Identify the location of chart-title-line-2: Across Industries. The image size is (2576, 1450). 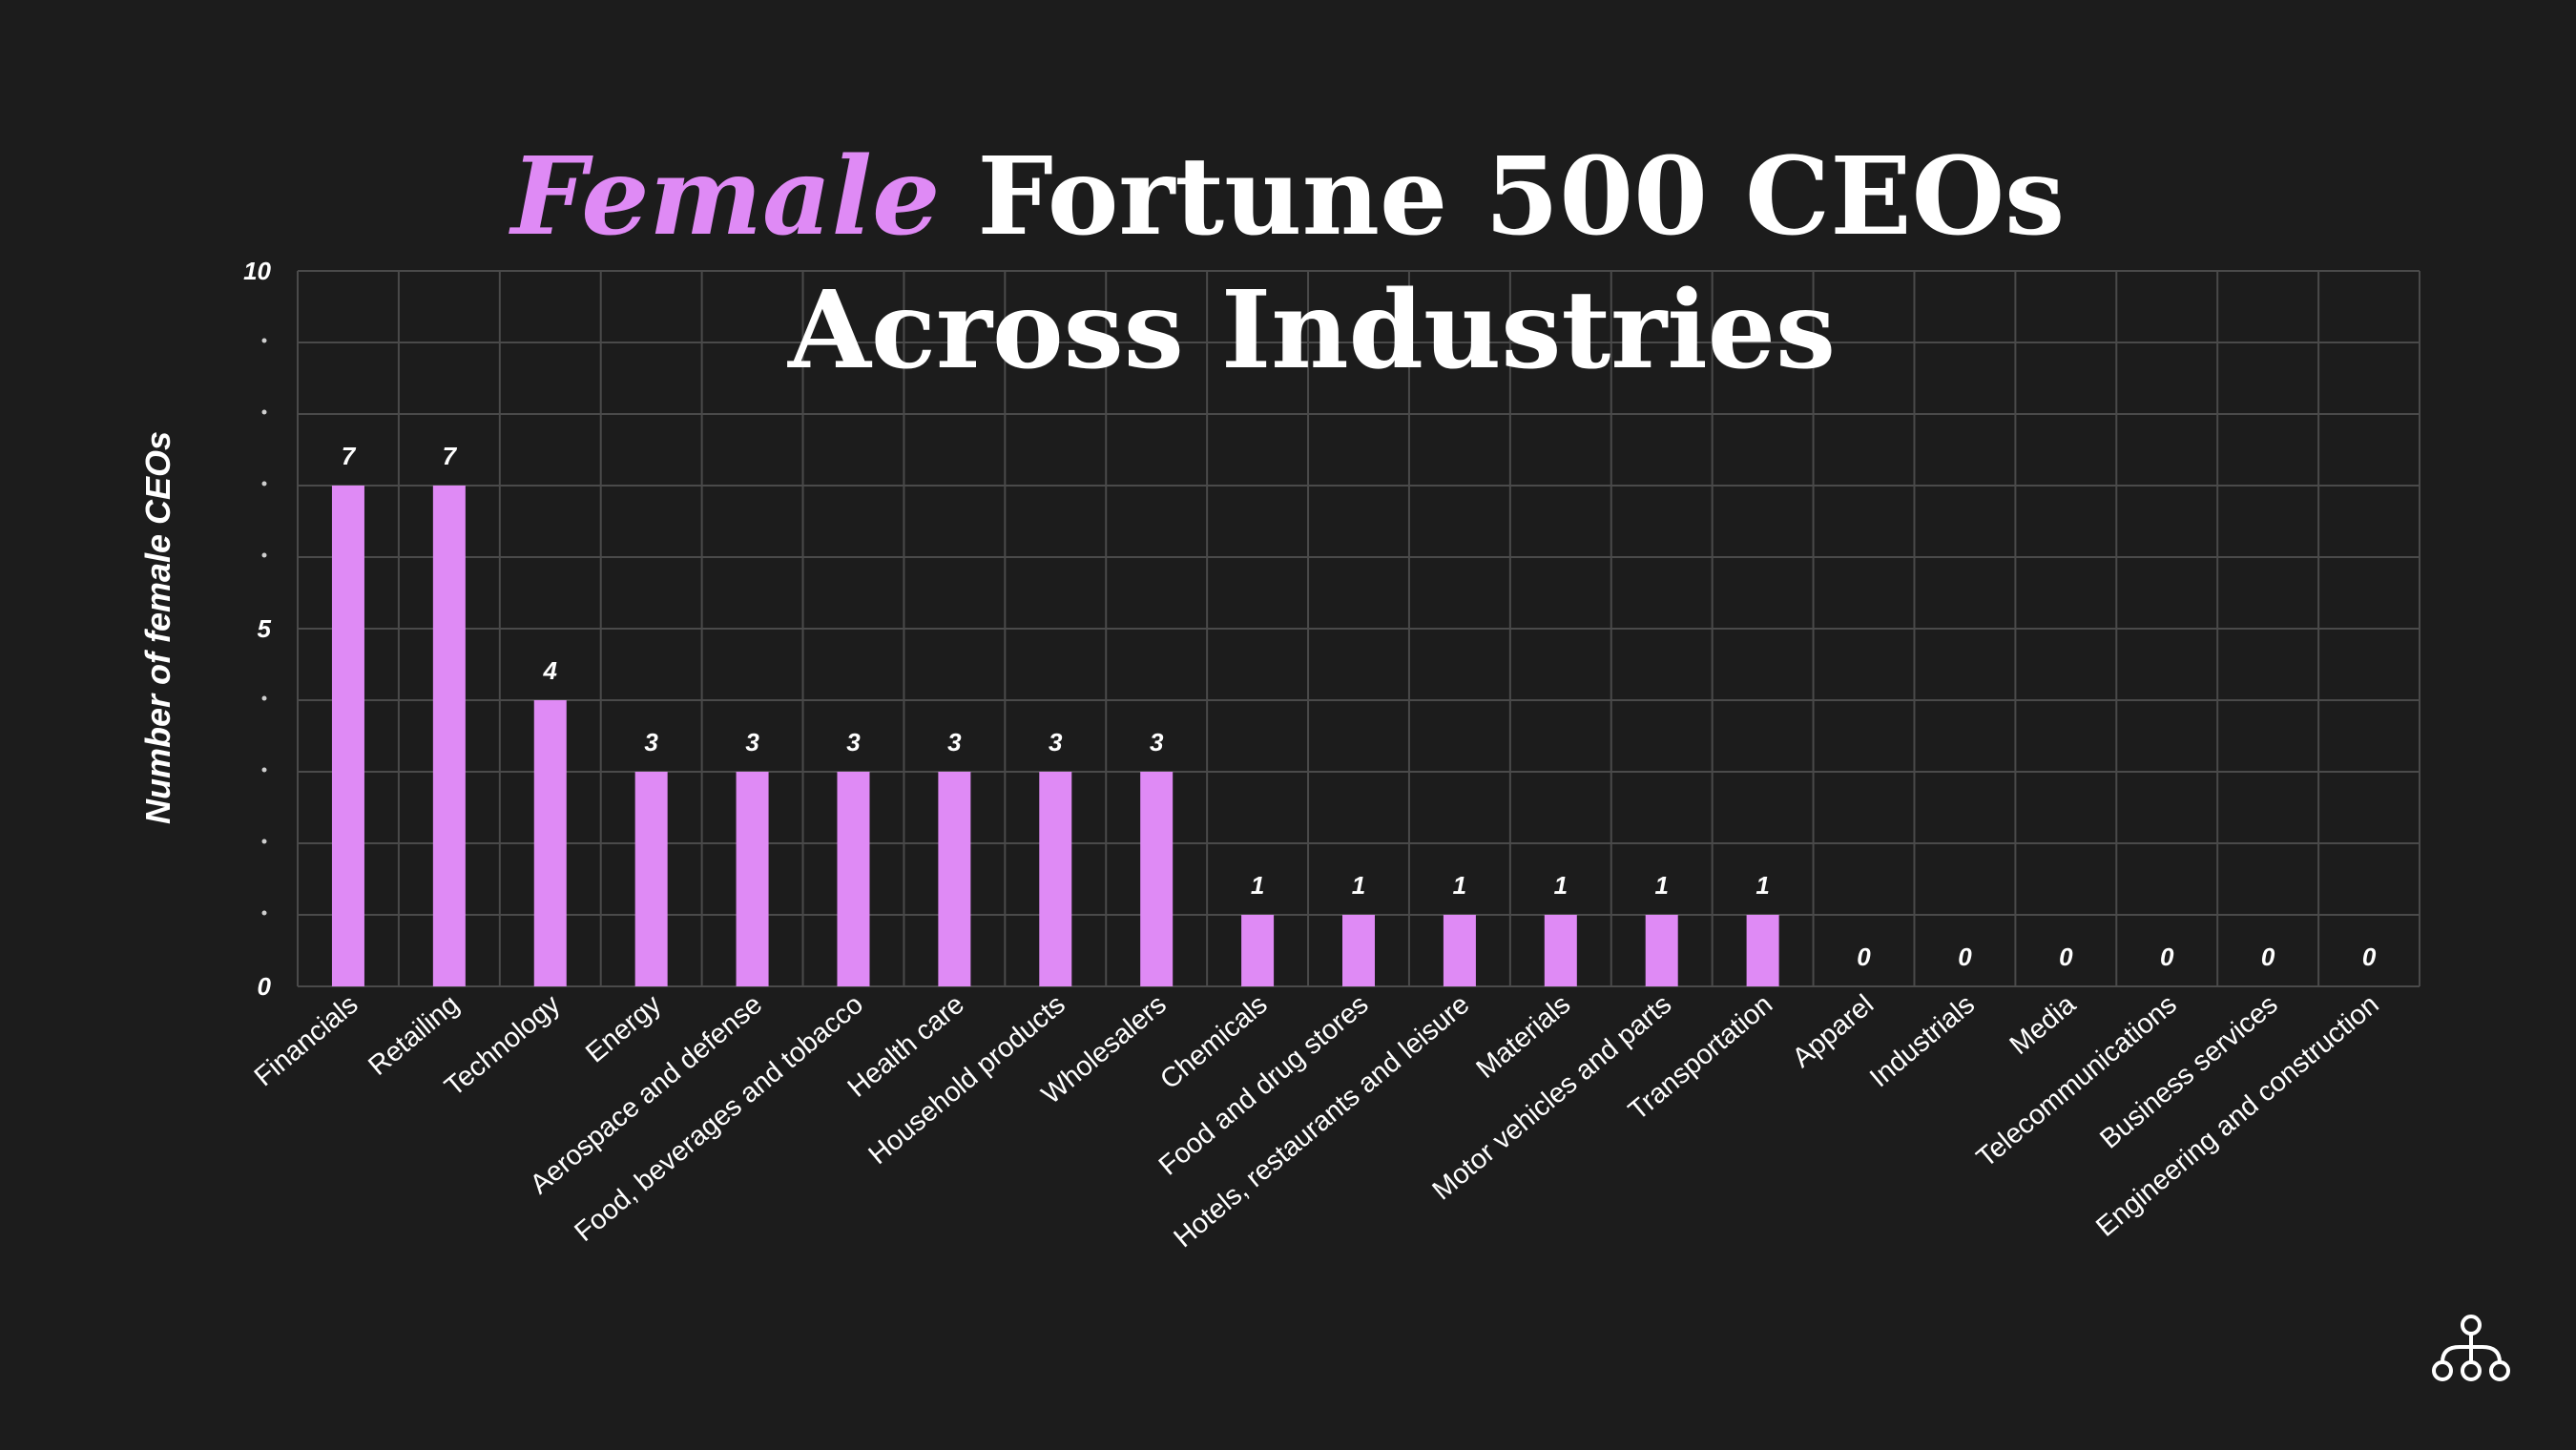
(1311, 331).